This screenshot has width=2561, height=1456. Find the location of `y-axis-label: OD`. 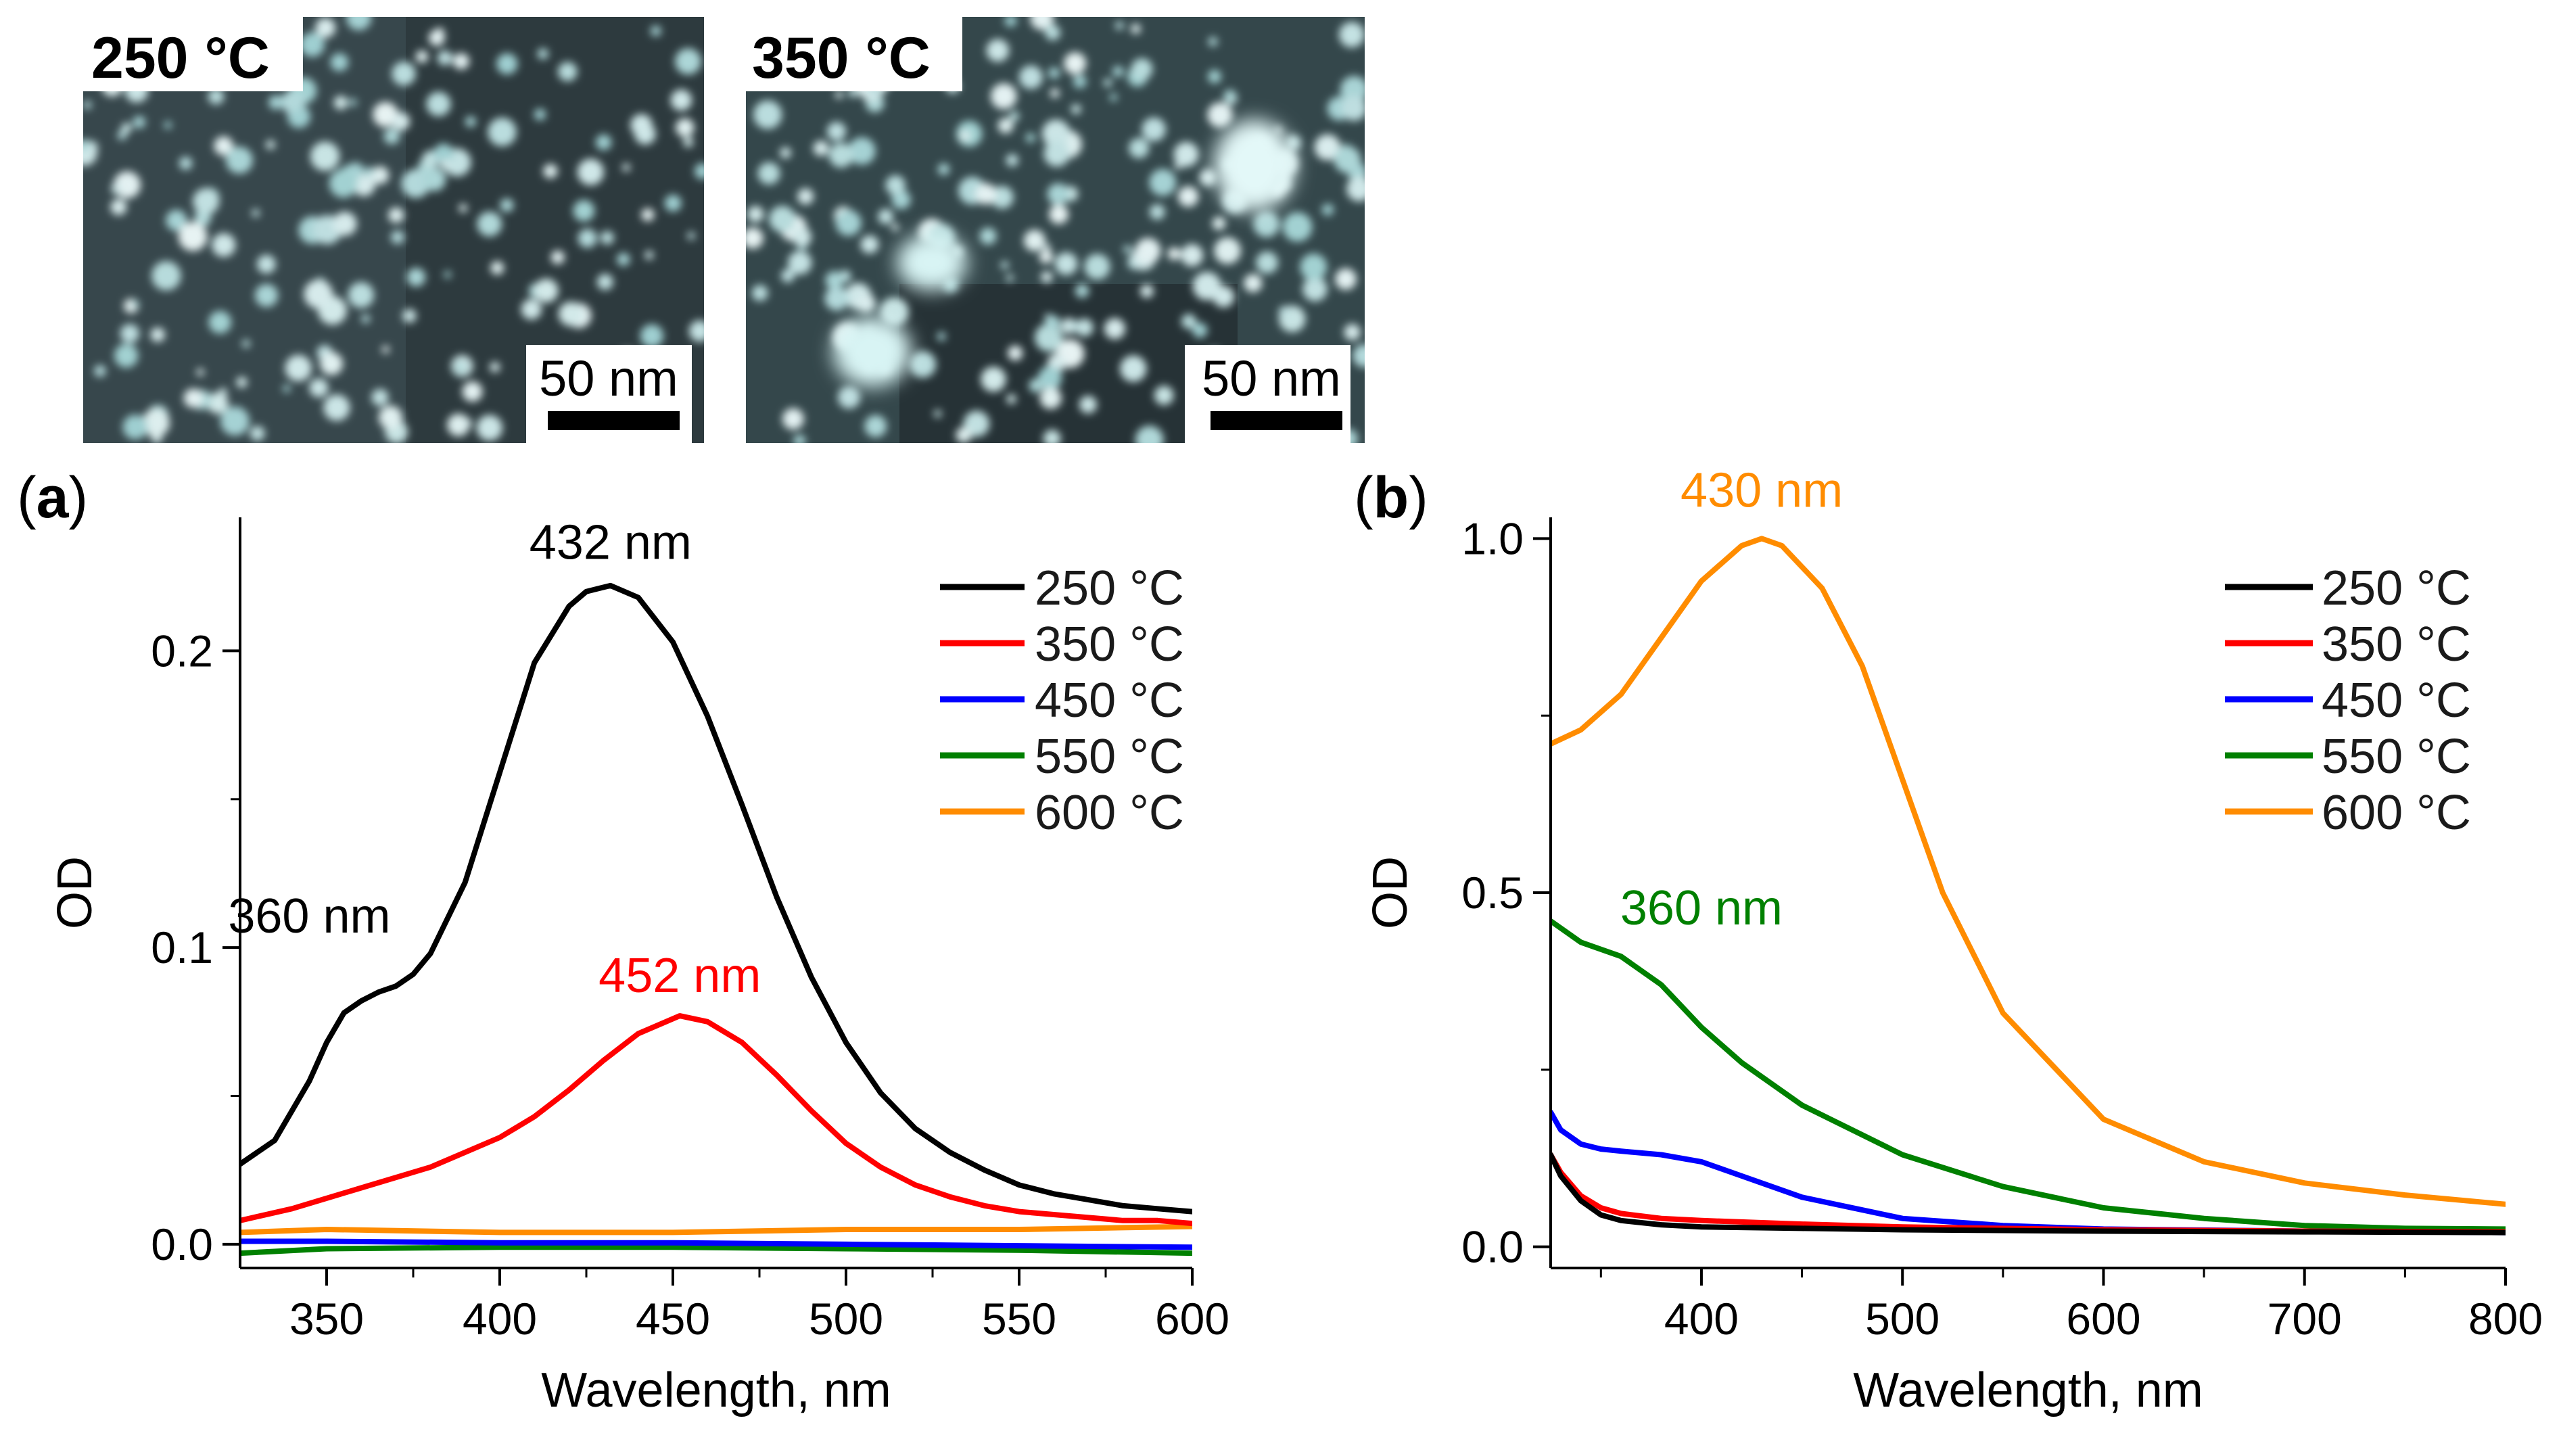

y-axis-label: OD is located at coordinates (1390, 893).